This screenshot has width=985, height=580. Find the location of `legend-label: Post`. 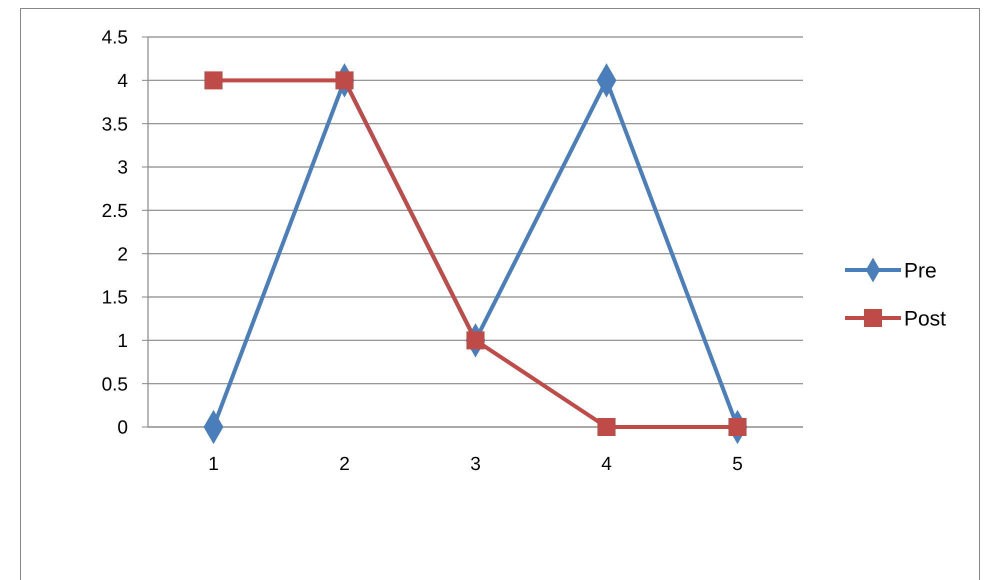

legend-label: Post is located at coordinates (925, 318).